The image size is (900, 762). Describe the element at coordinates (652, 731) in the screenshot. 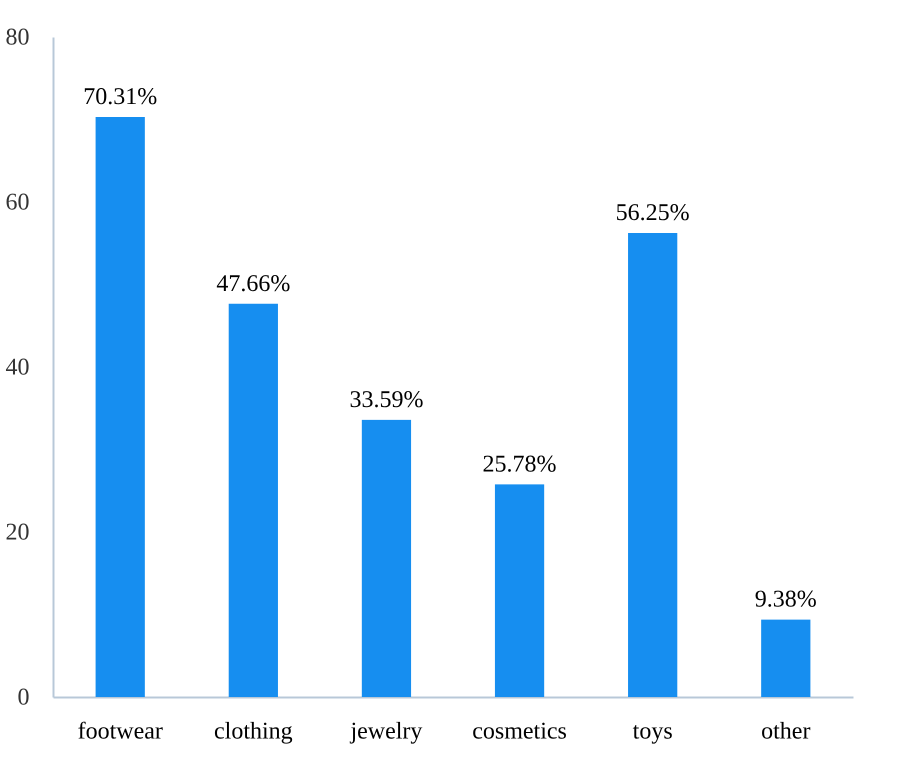

I see `x-tick-label: toys` at that location.